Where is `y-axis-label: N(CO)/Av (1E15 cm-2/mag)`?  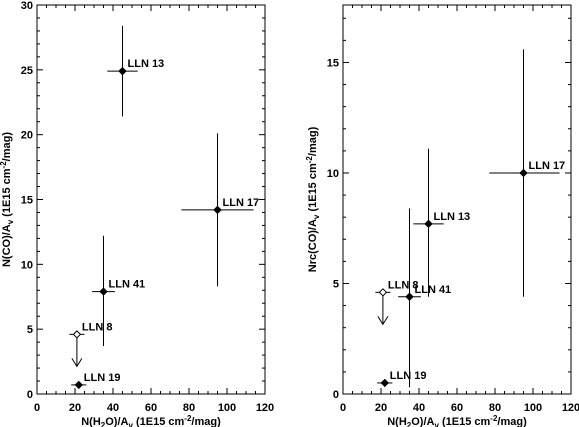 y-axis-label: N(CO)/Av (1E15 cm-2/mag) is located at coordinates (7, 199).